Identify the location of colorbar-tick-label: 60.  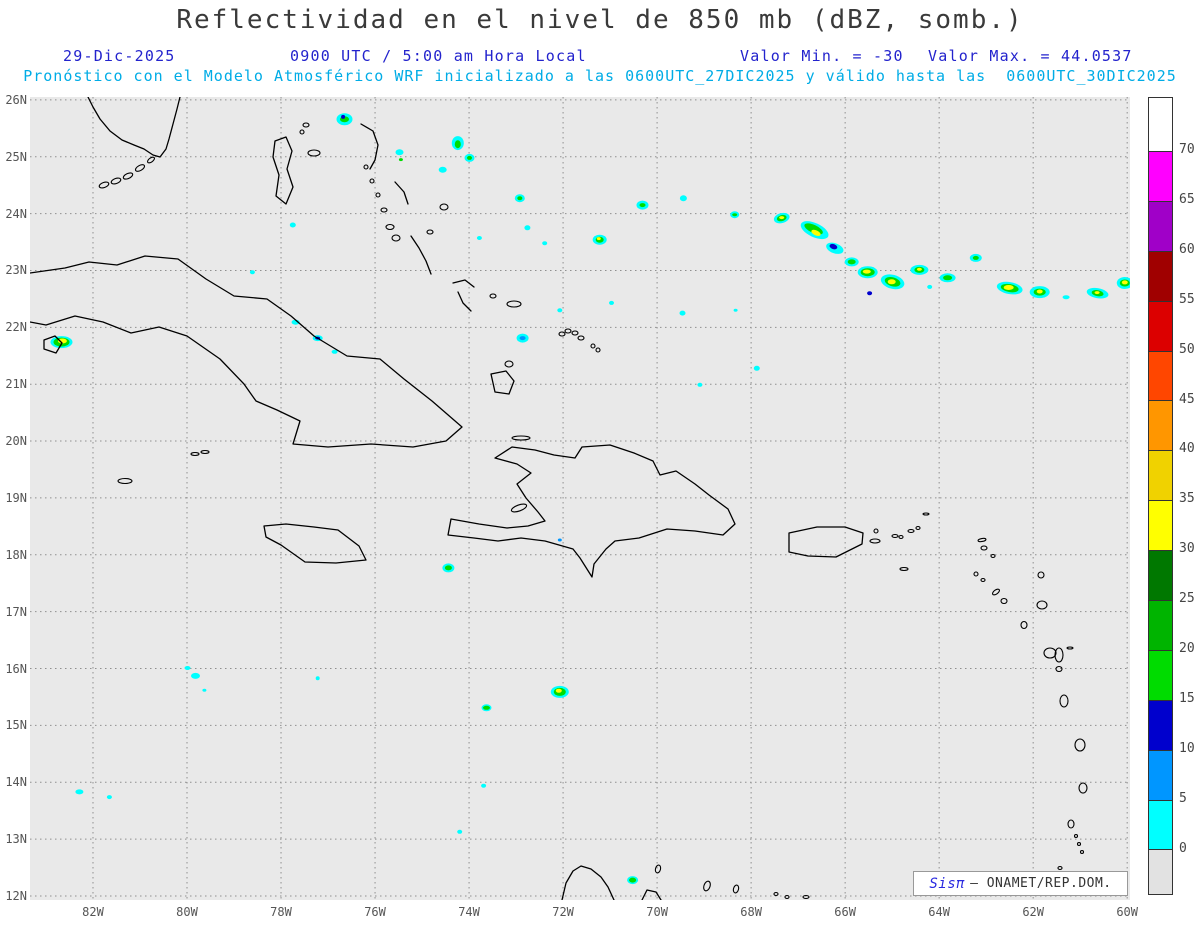
(1187, 249).